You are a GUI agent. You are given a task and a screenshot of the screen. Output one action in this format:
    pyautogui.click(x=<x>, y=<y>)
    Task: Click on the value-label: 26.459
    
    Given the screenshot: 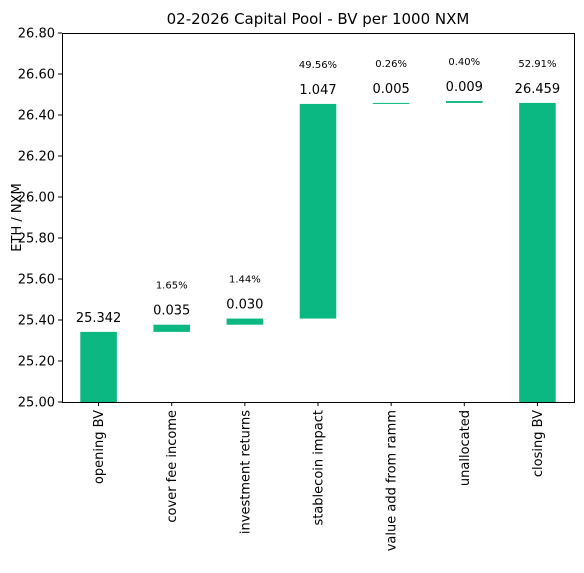 What is the action you would take?
    pyautogui.click(x=538, y=89)
    